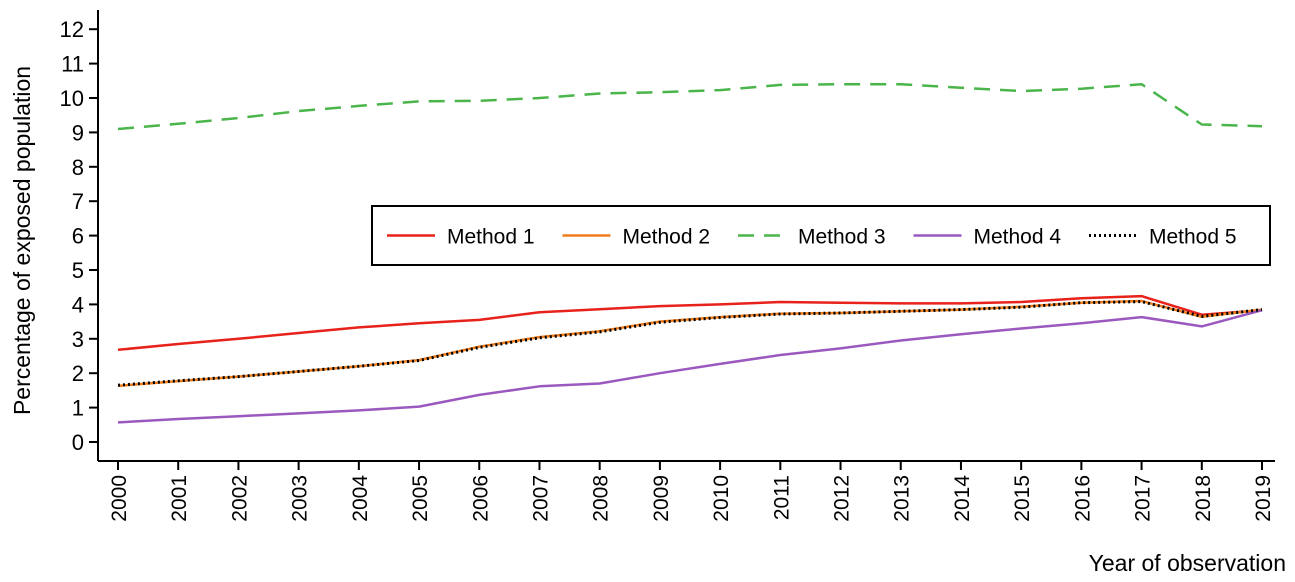  What do you see at coordinates (902, 498) in the screenshot?
I see `x-tick-label: 2013` at bounding box center [902, 498].